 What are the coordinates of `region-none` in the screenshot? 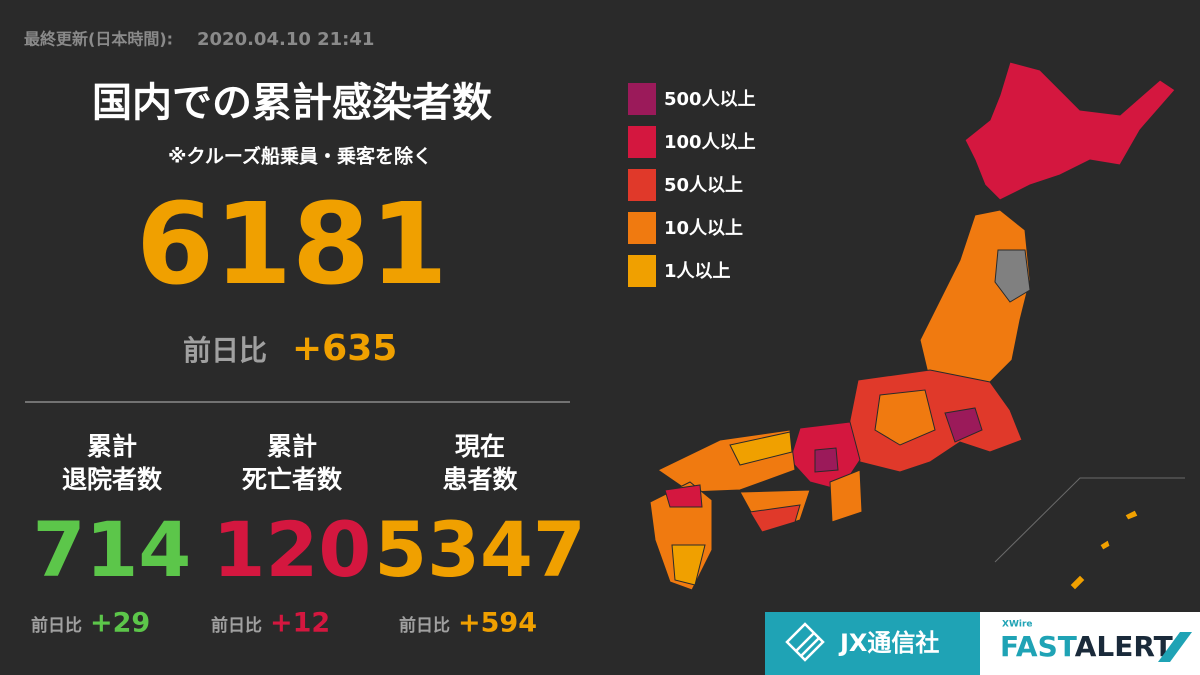 It's located at (1012, 276).